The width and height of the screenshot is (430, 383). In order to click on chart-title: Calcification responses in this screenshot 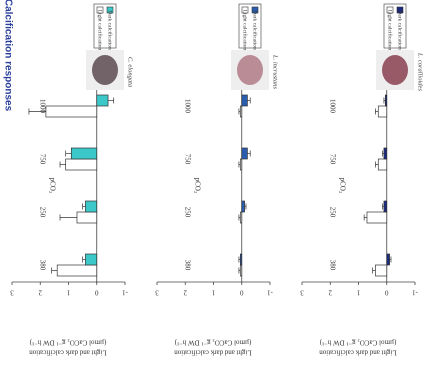, I will do `click(7, 56)`.